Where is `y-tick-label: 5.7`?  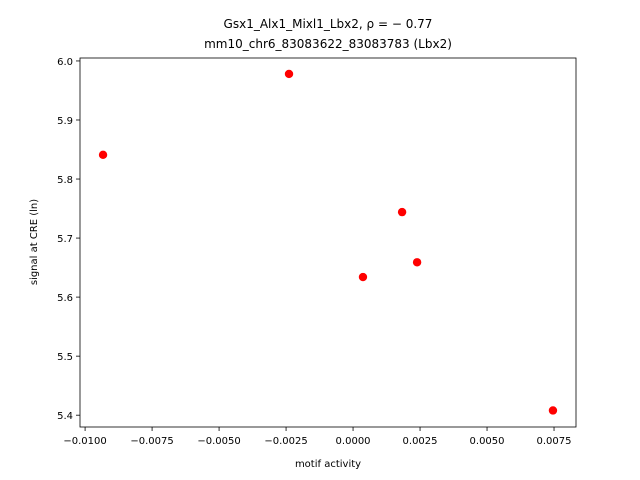
y-tick-label: 5.7 is located at coordinates (65, 239).